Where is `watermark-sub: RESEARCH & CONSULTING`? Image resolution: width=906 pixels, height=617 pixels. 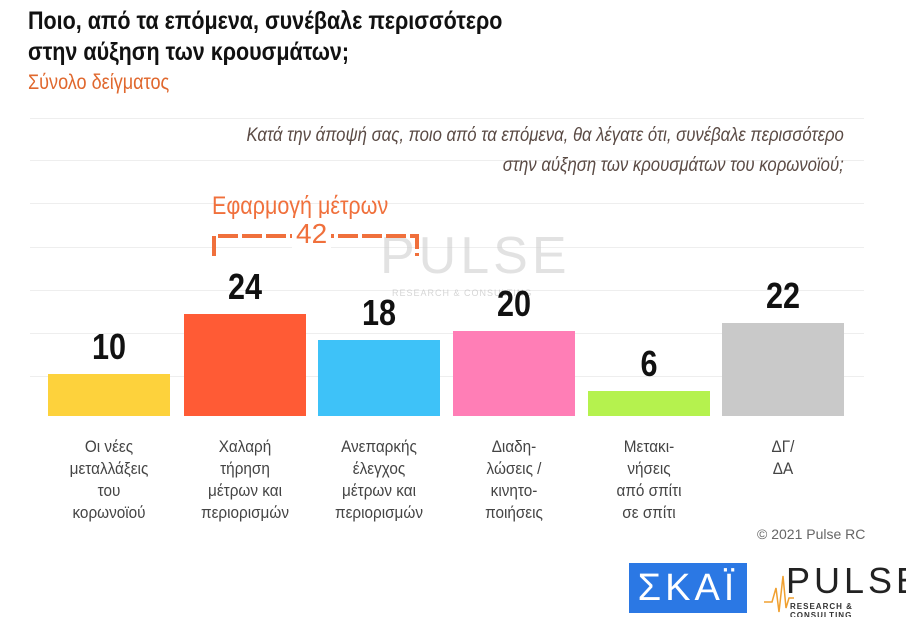
watermark-sub: RESEARCH & CONSULTING is located at coordinates (462, 293).